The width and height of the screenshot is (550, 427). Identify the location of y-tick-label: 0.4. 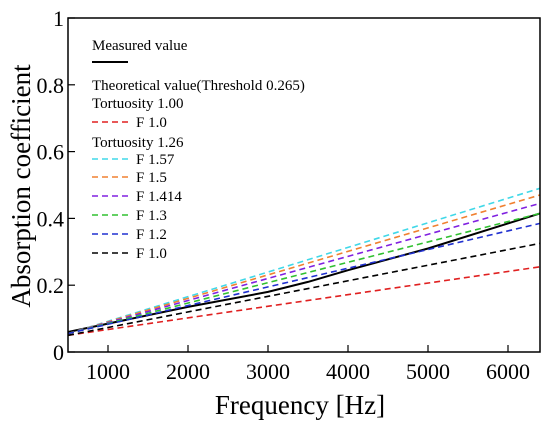
(51, 218).